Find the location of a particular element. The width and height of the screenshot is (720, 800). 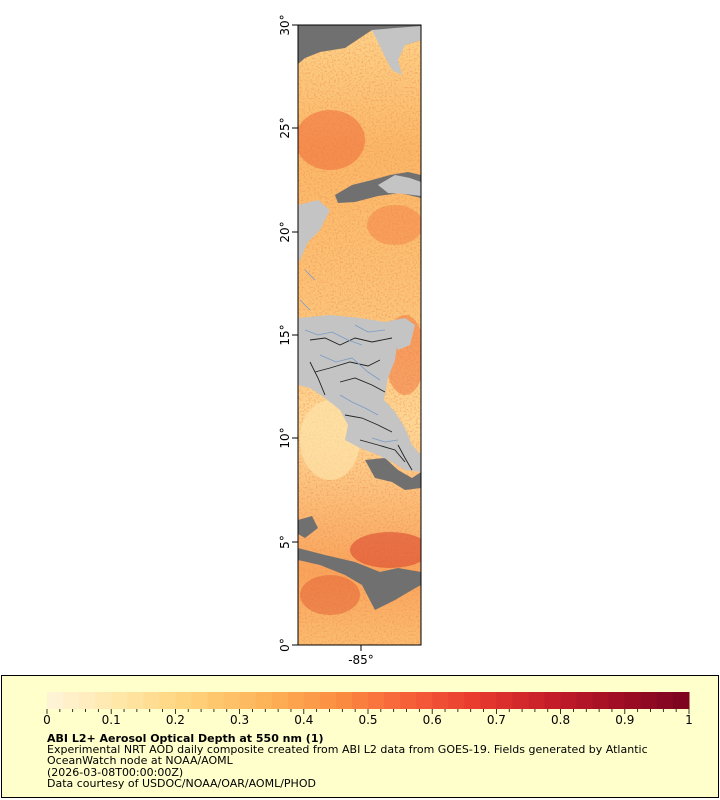

latitude-axis: 0° 5° 10° 15° 20° 25° 30° is located at coordinates (288, 333).